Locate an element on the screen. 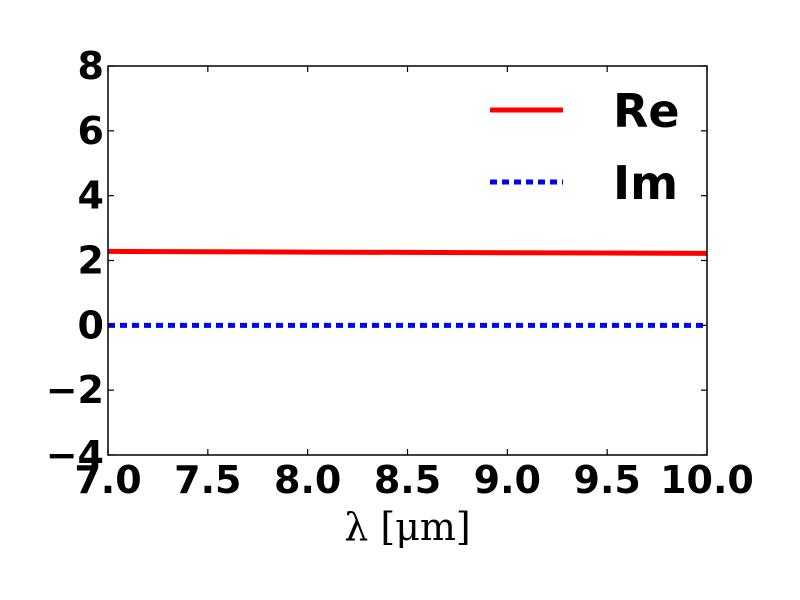 This screenshot has height=600, width=800. legend: Re Im is located at coordinates (585, 147).